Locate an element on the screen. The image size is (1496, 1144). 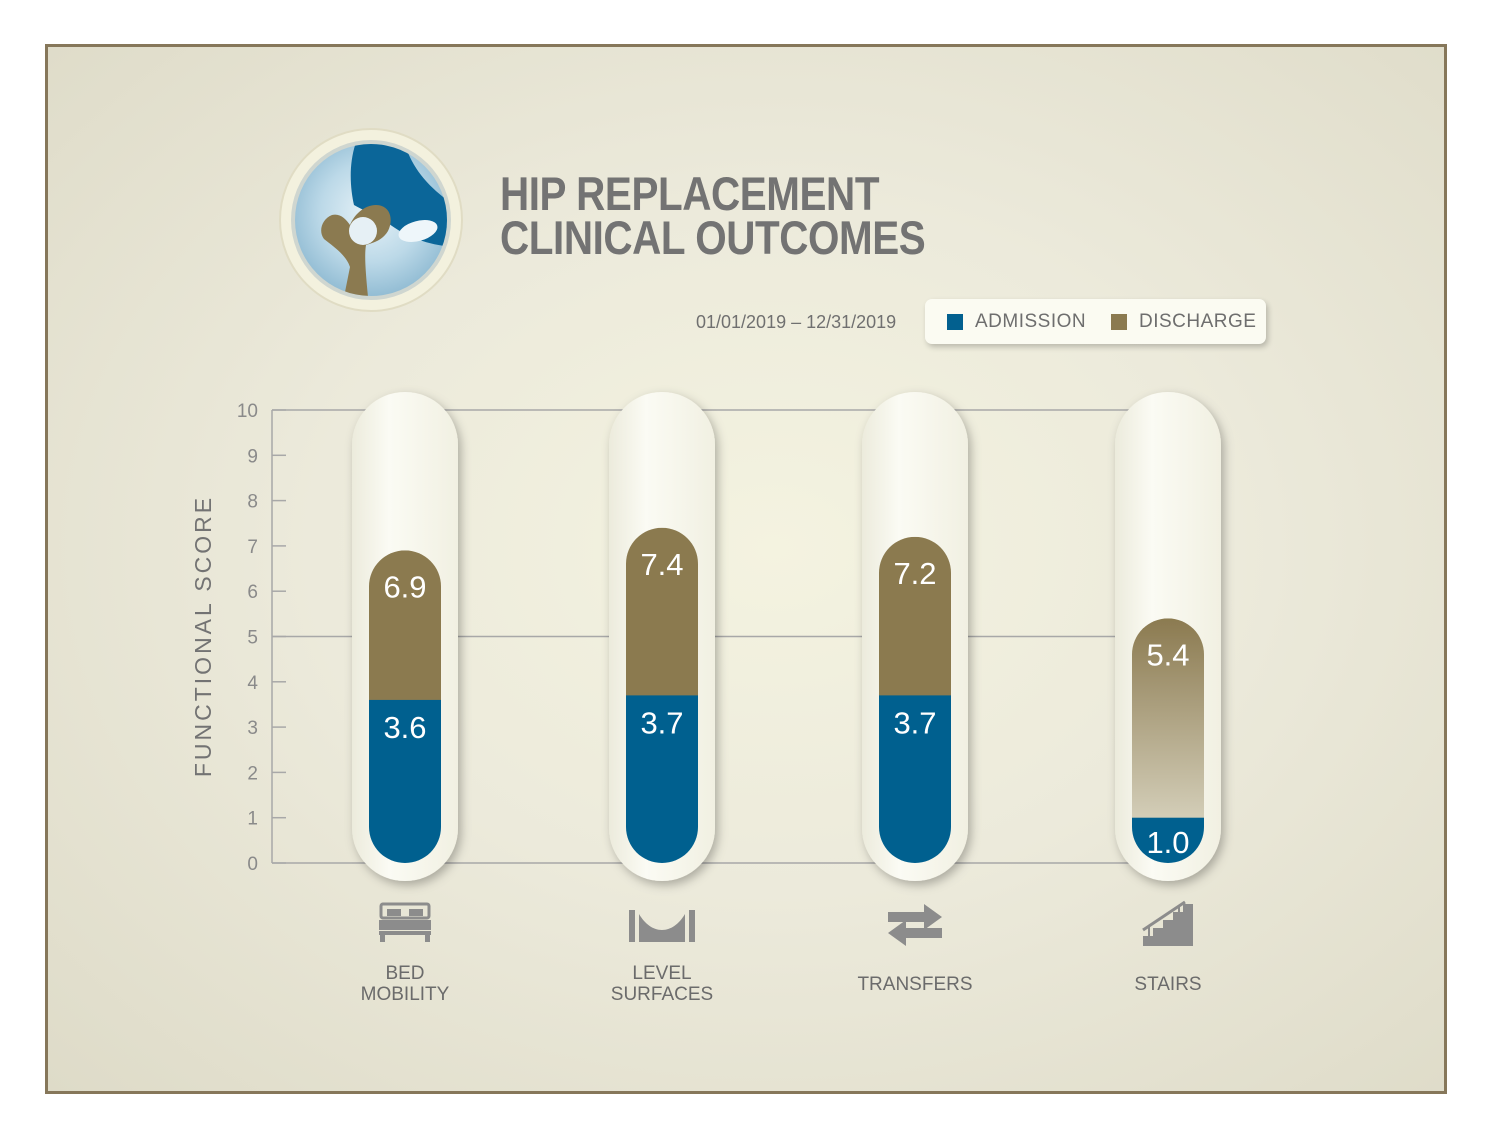
data-label-discharge: 6.9 is located at coordinates (404, 586).